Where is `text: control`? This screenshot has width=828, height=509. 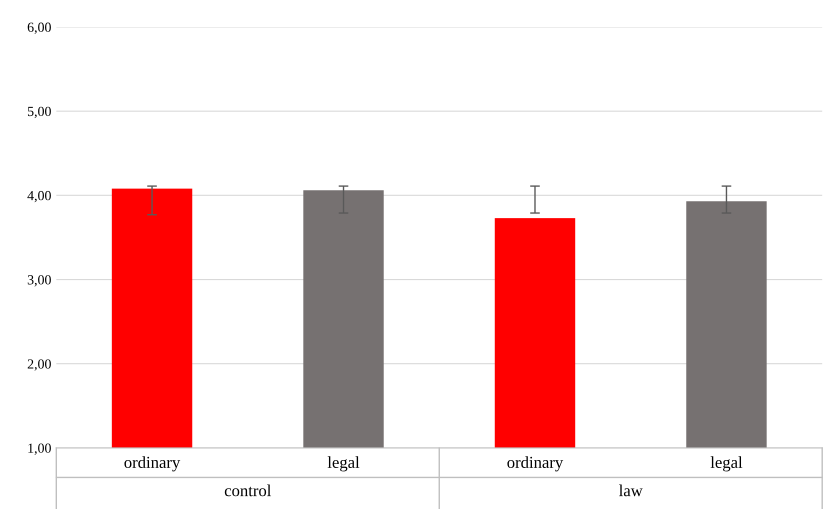 text: control is located at coordinates (248, 490).